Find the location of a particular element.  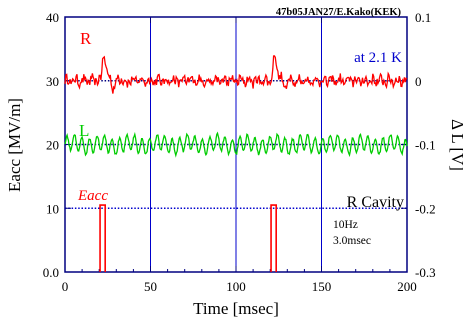

x-tick-label: 200 is located at coordinates (407, 286).